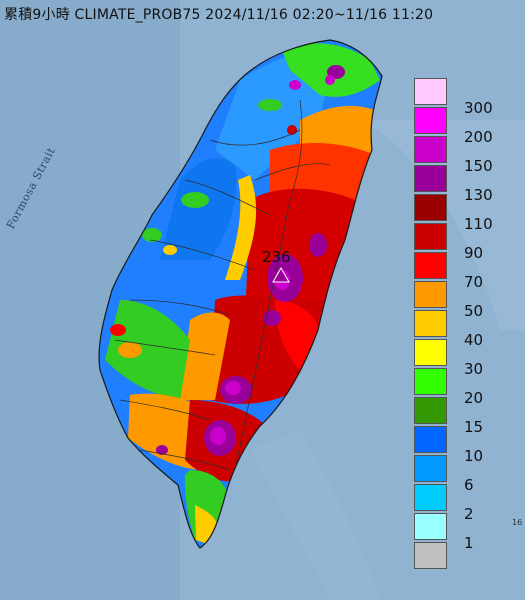 The height and width of the screenshot is (600, 525). Describe the element at coordinates (478, 166) in the screenshot. I see `legend-label: 150` at that location.